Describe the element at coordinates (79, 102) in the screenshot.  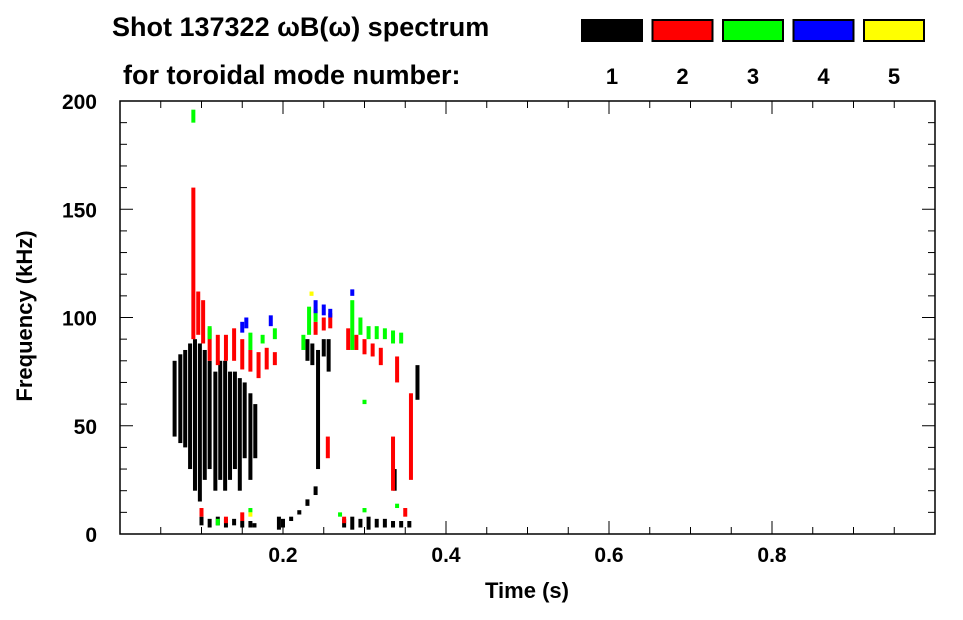
I see `y-tick-label: 200` at that location.